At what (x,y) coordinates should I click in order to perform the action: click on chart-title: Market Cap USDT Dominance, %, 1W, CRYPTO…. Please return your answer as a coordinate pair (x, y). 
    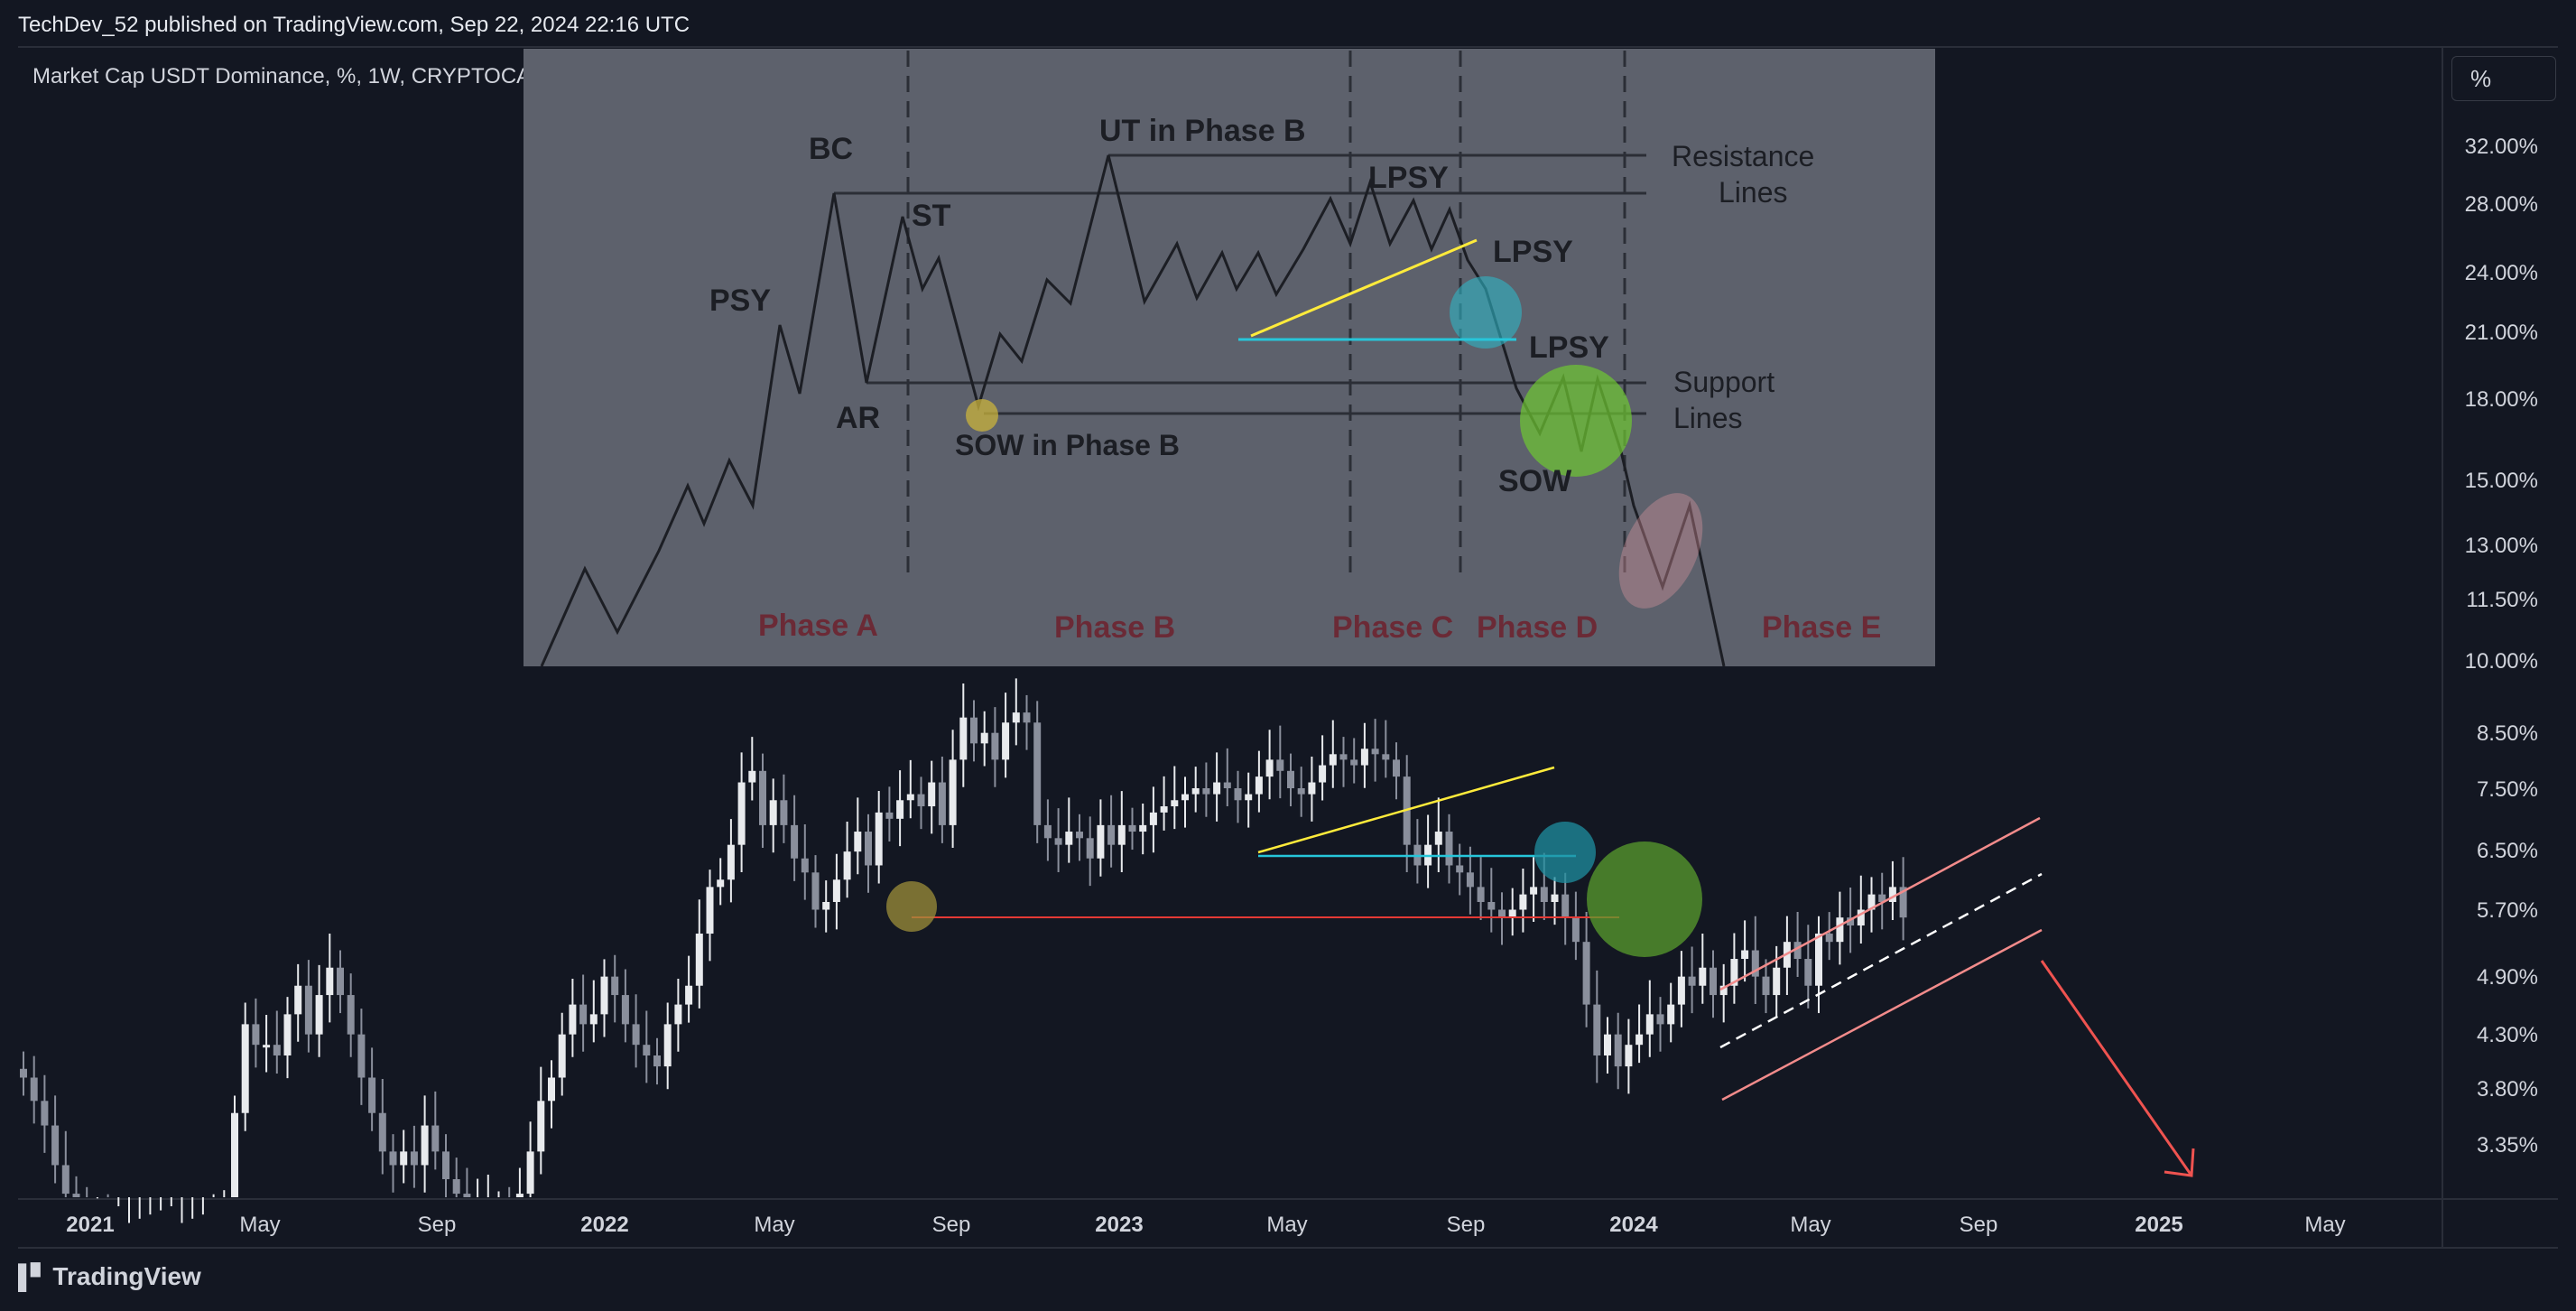
    Looking at the image, I should click on (288, 76).